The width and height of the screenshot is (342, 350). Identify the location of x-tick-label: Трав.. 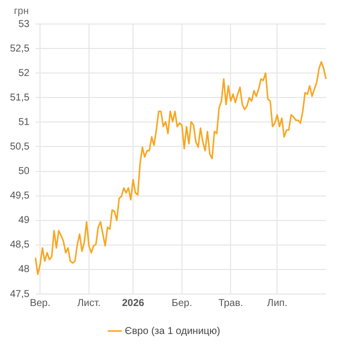
(231, 303).